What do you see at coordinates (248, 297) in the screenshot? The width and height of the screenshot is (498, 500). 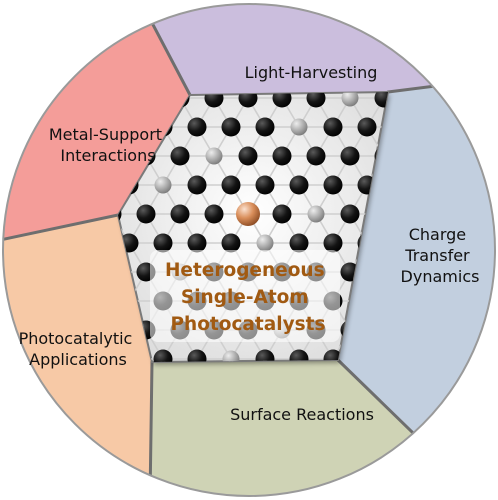 I see `center-title: Heterogeneous Single-Atom Photocatalysts` at bounding box center [248, 297].